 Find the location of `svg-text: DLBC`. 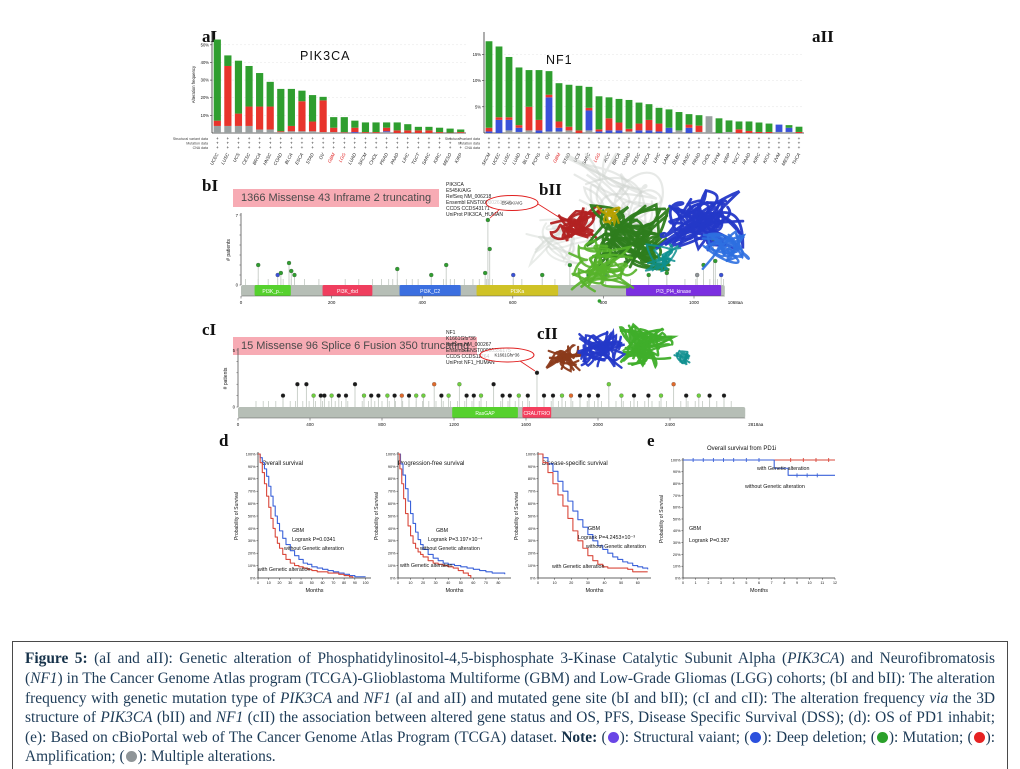

svg-text: DLBC is located at coordinates (676, 159).